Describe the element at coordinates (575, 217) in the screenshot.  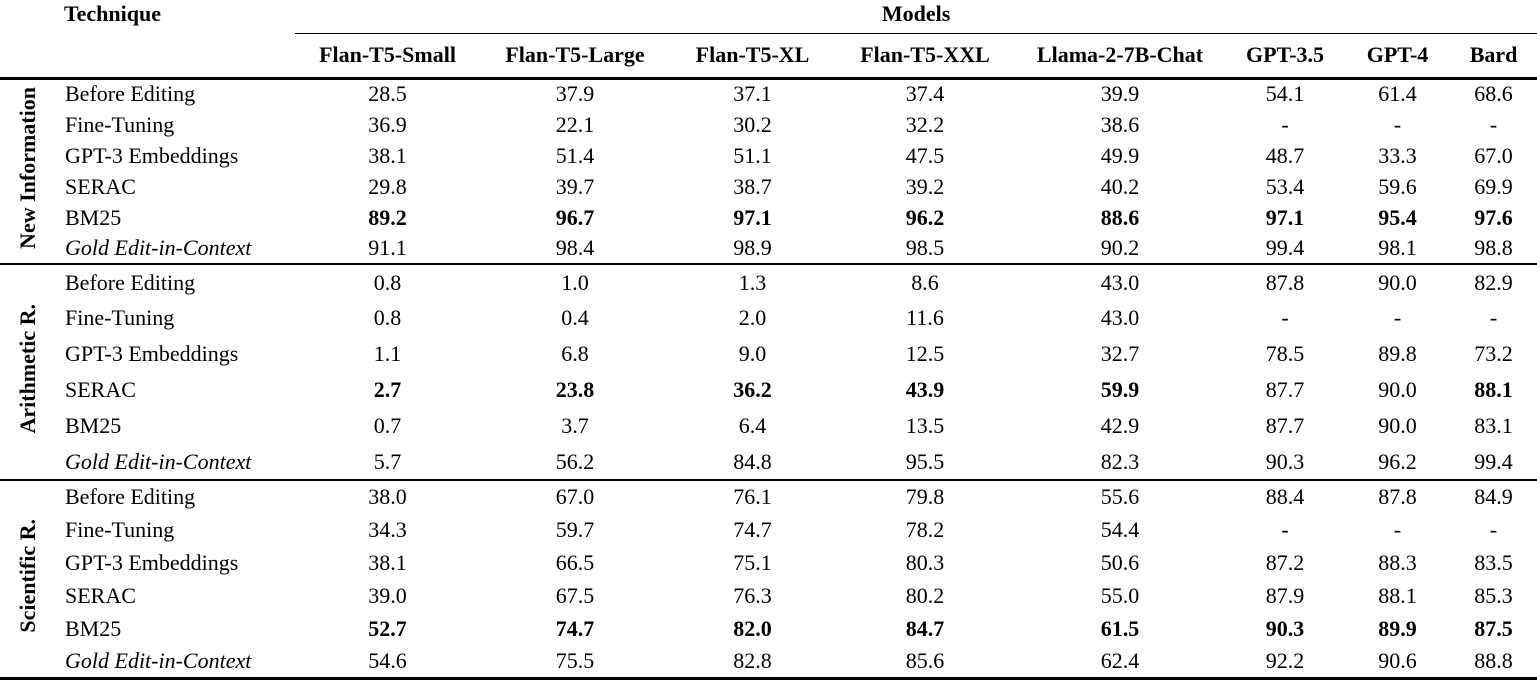
I see `value-cell: 96.7` at that location.